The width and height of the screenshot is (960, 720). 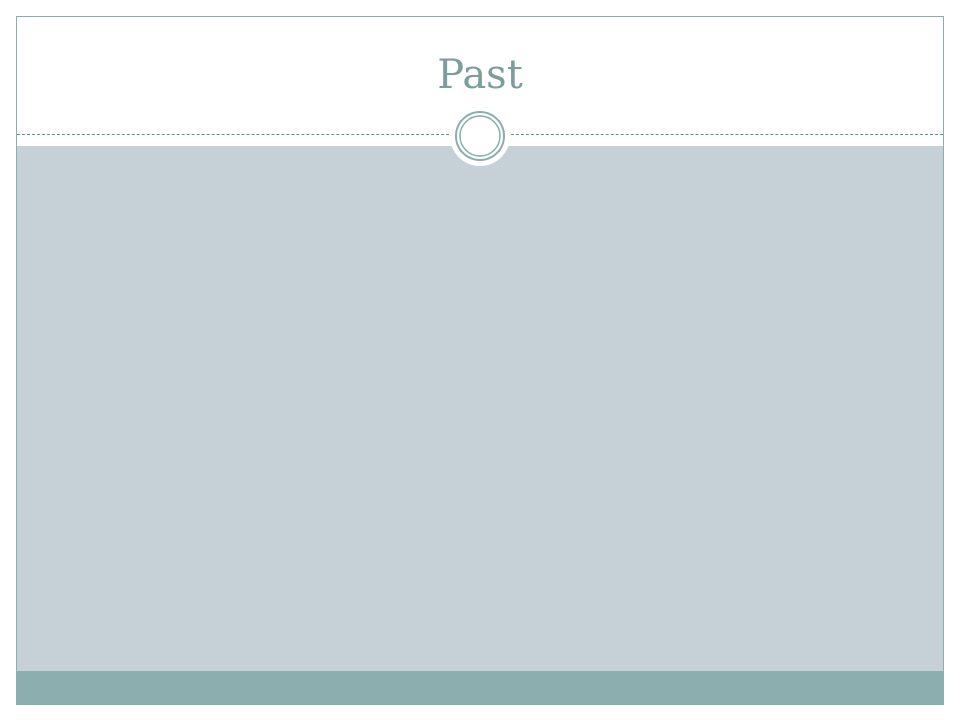 I want to click on footer-band, so click(x=480, y=687).